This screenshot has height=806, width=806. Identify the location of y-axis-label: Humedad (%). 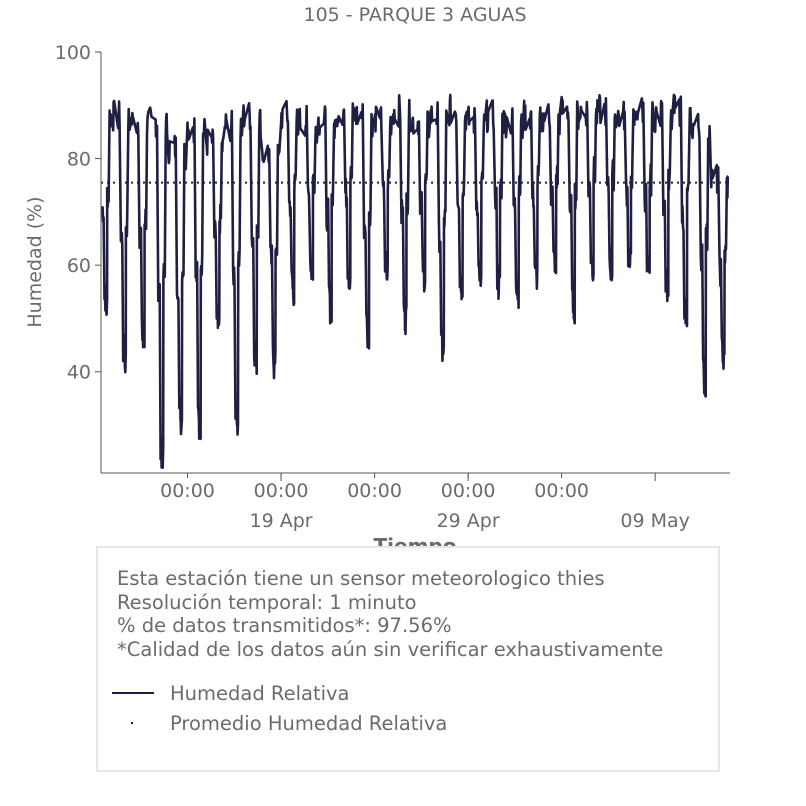
(35, 261).